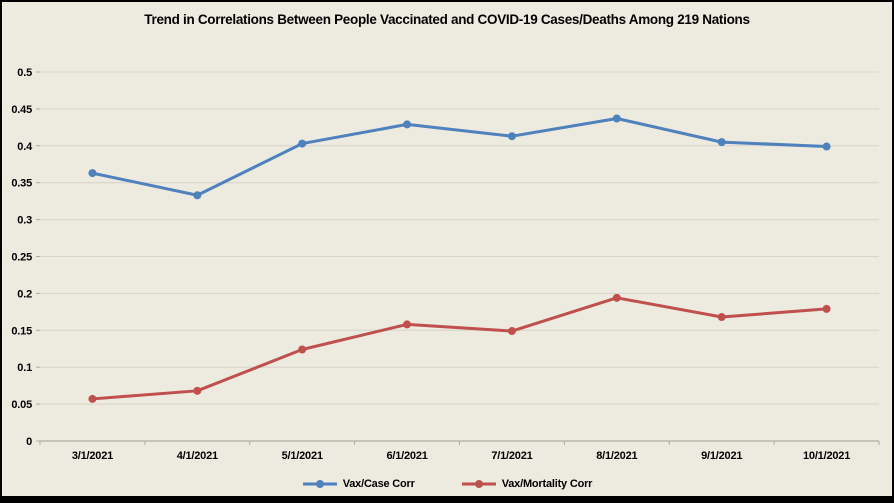 The height and width of the screenshot is (503, 894). Describe the element at coordinates (406, 456) in the screenshot. I see `x-tick-label: 6/1/2021` at that location.